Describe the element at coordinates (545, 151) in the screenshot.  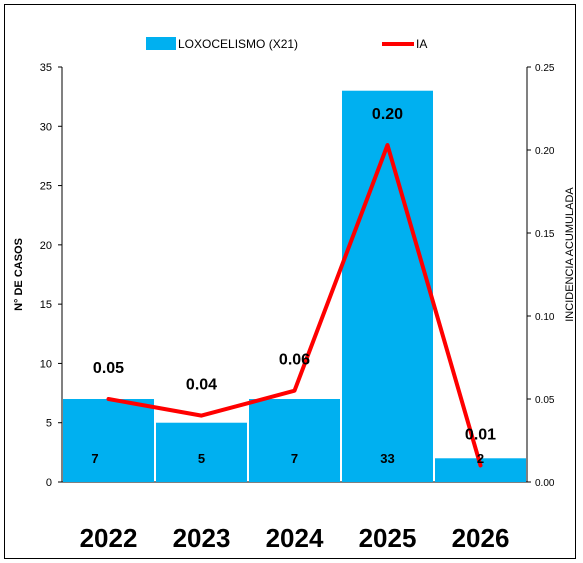
I see `y-right-tick-label: 0.20` at that location.